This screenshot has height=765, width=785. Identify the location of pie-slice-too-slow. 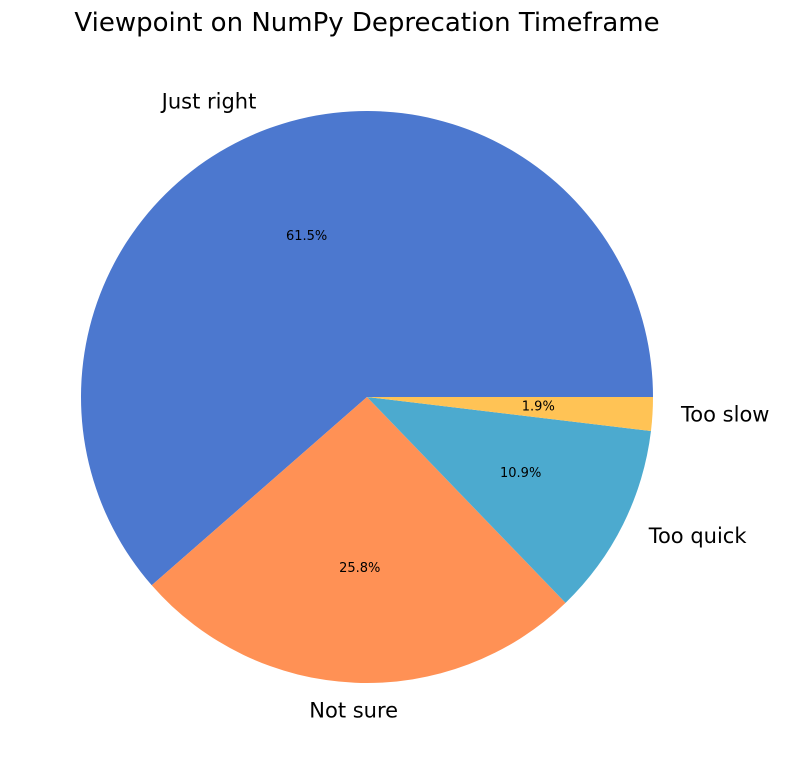
(510, 414).